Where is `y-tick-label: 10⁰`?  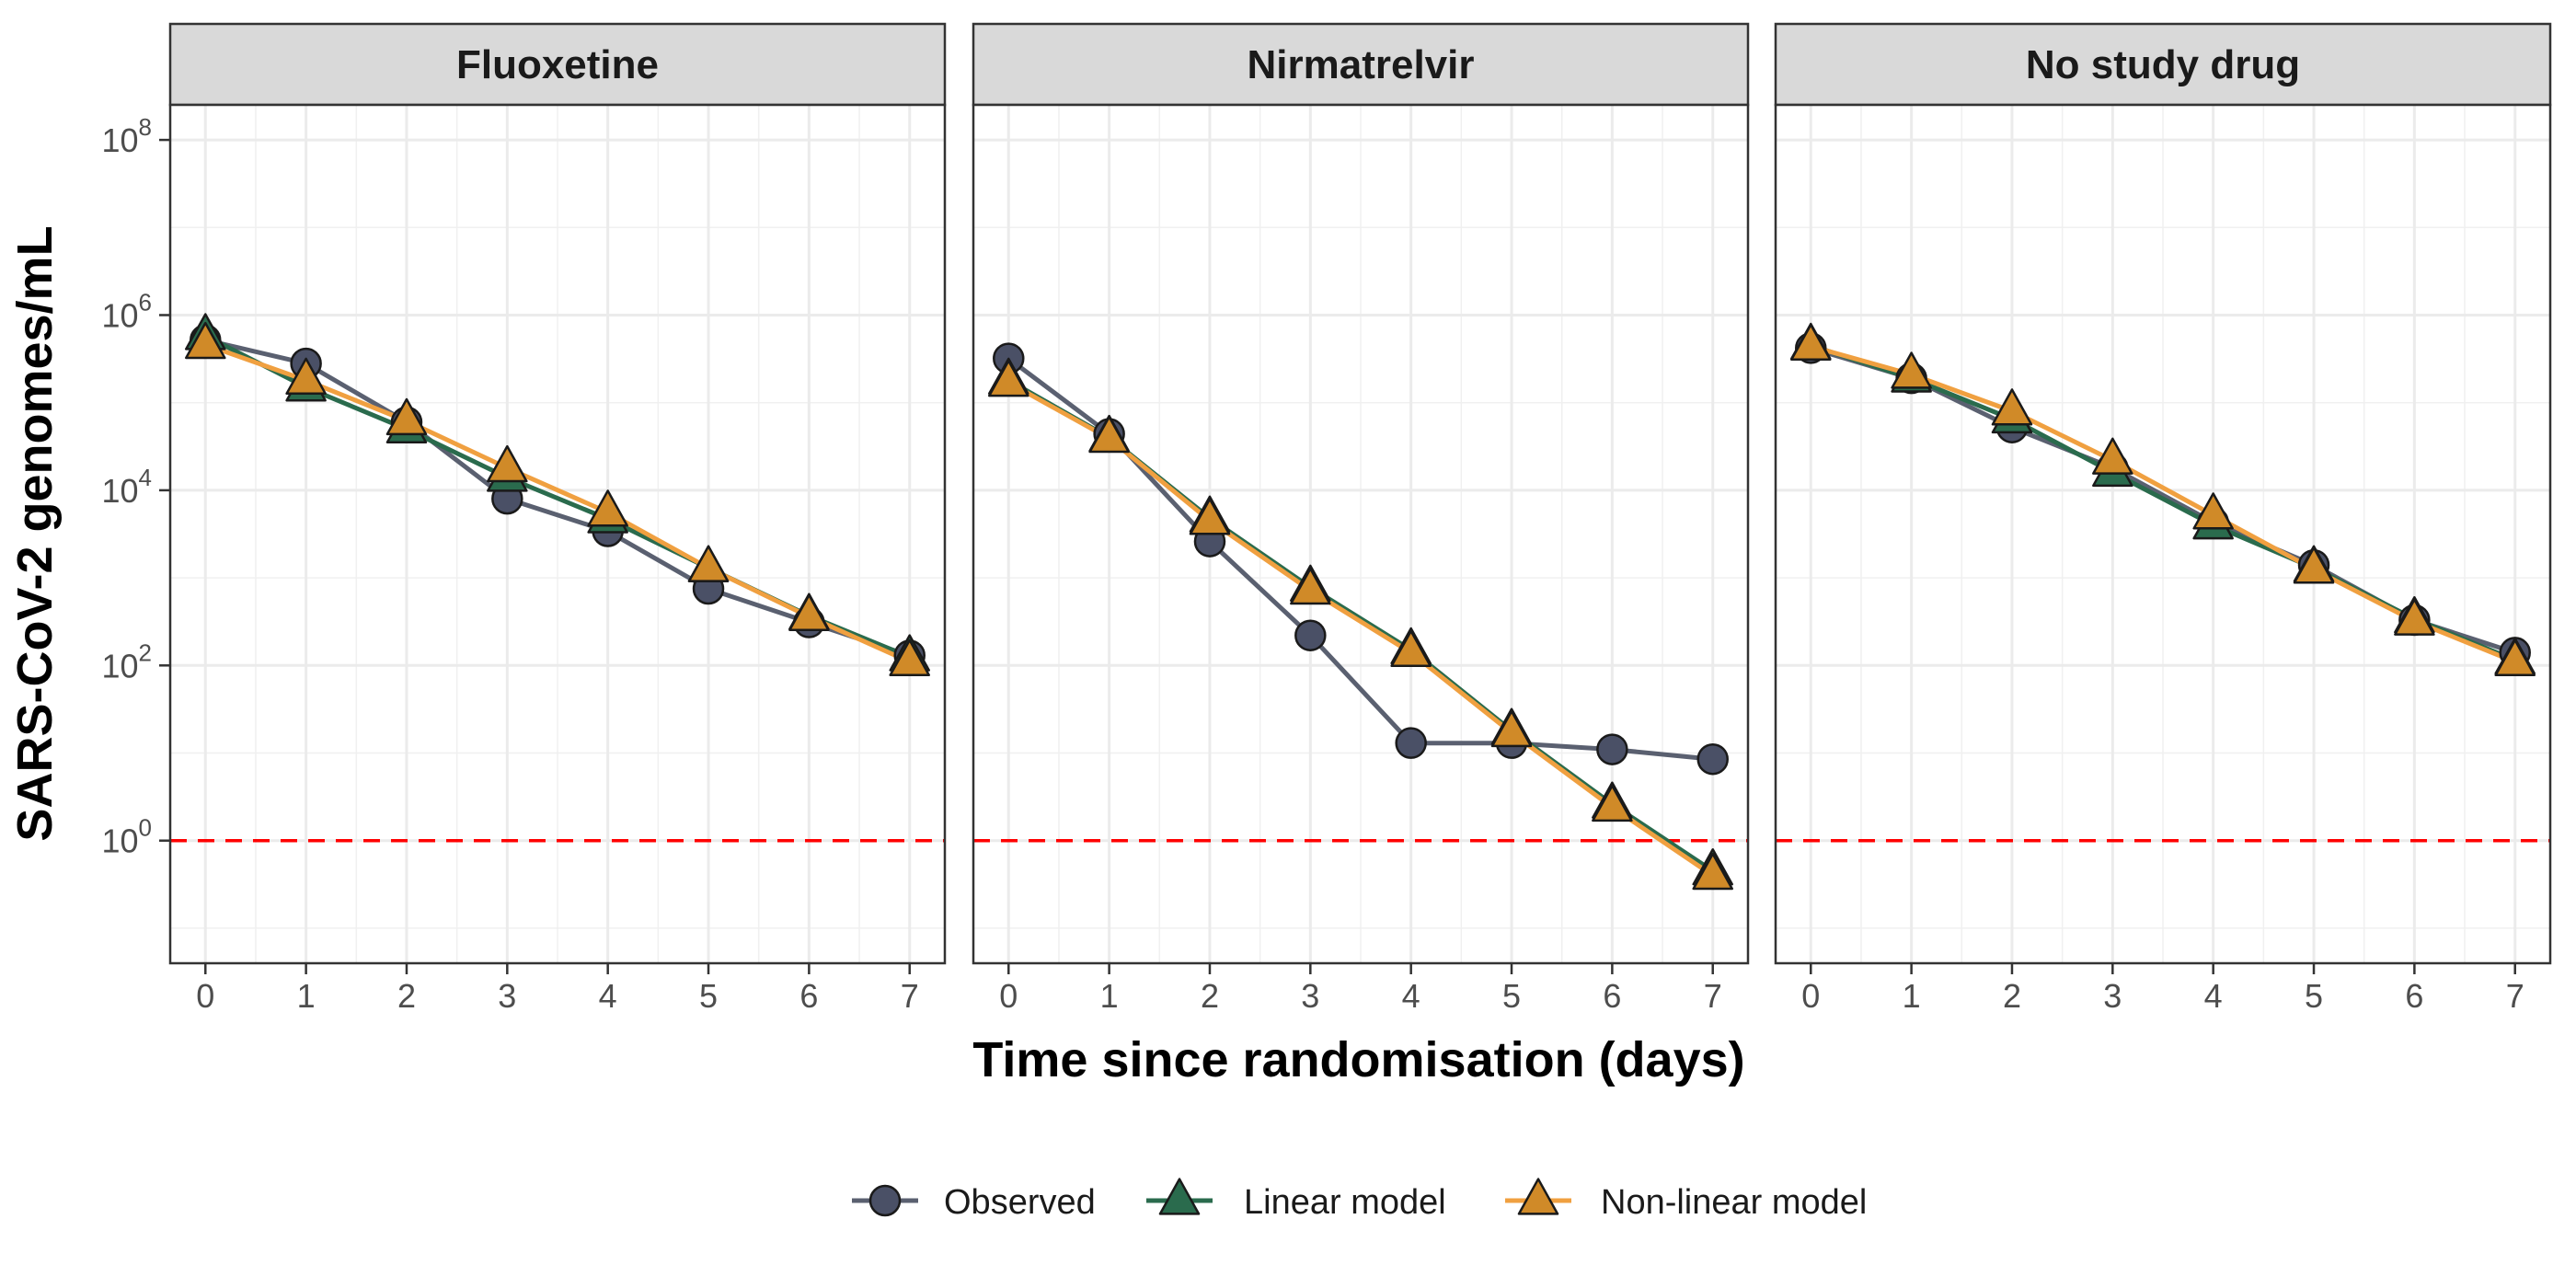 y-tick-label: 10⁰ is located at coordinates (126, 837).